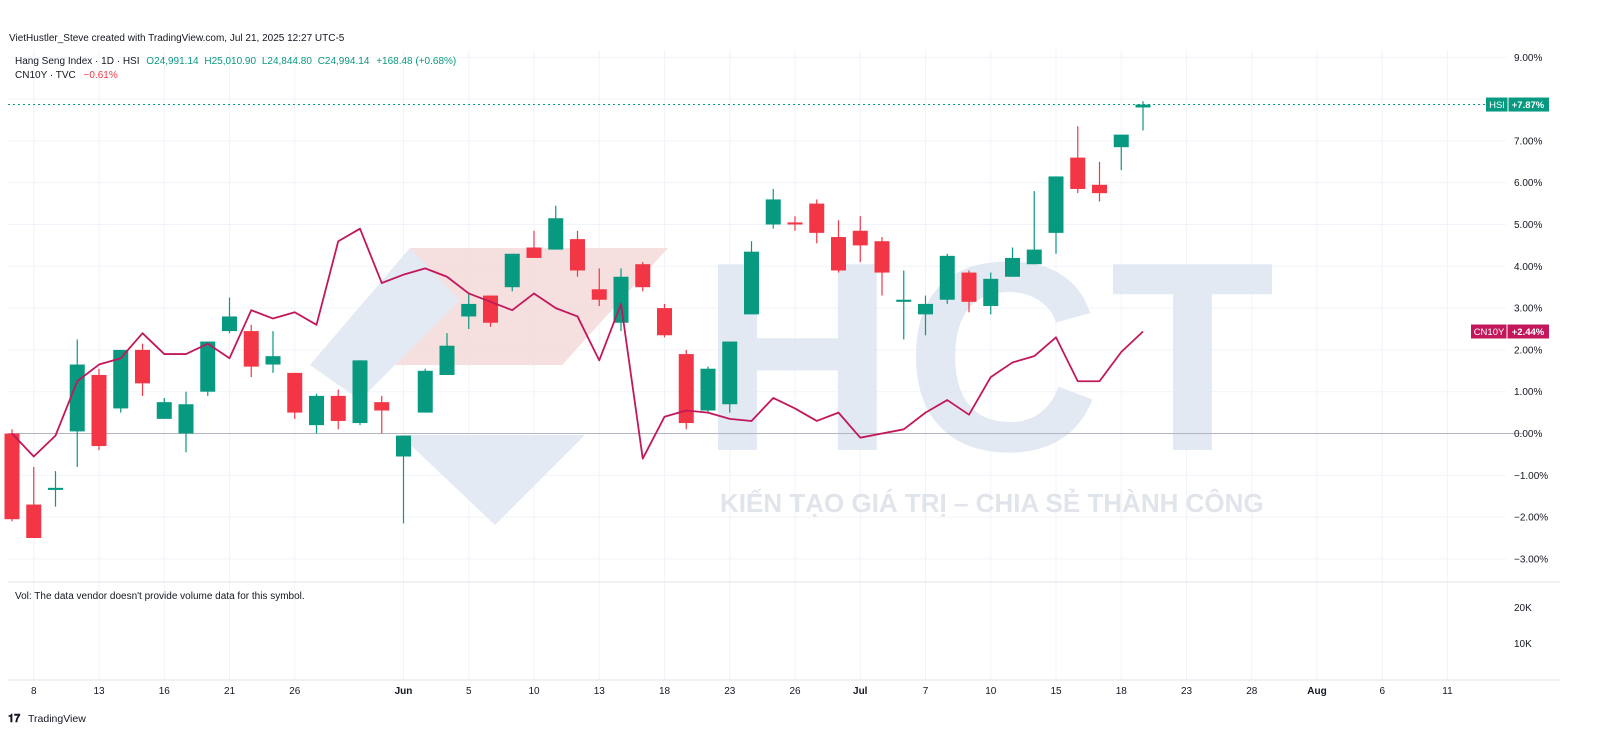 The image size is (1600, 747). I want to click on cn10y-badge-value: +2.44%, so click(1528, 332).